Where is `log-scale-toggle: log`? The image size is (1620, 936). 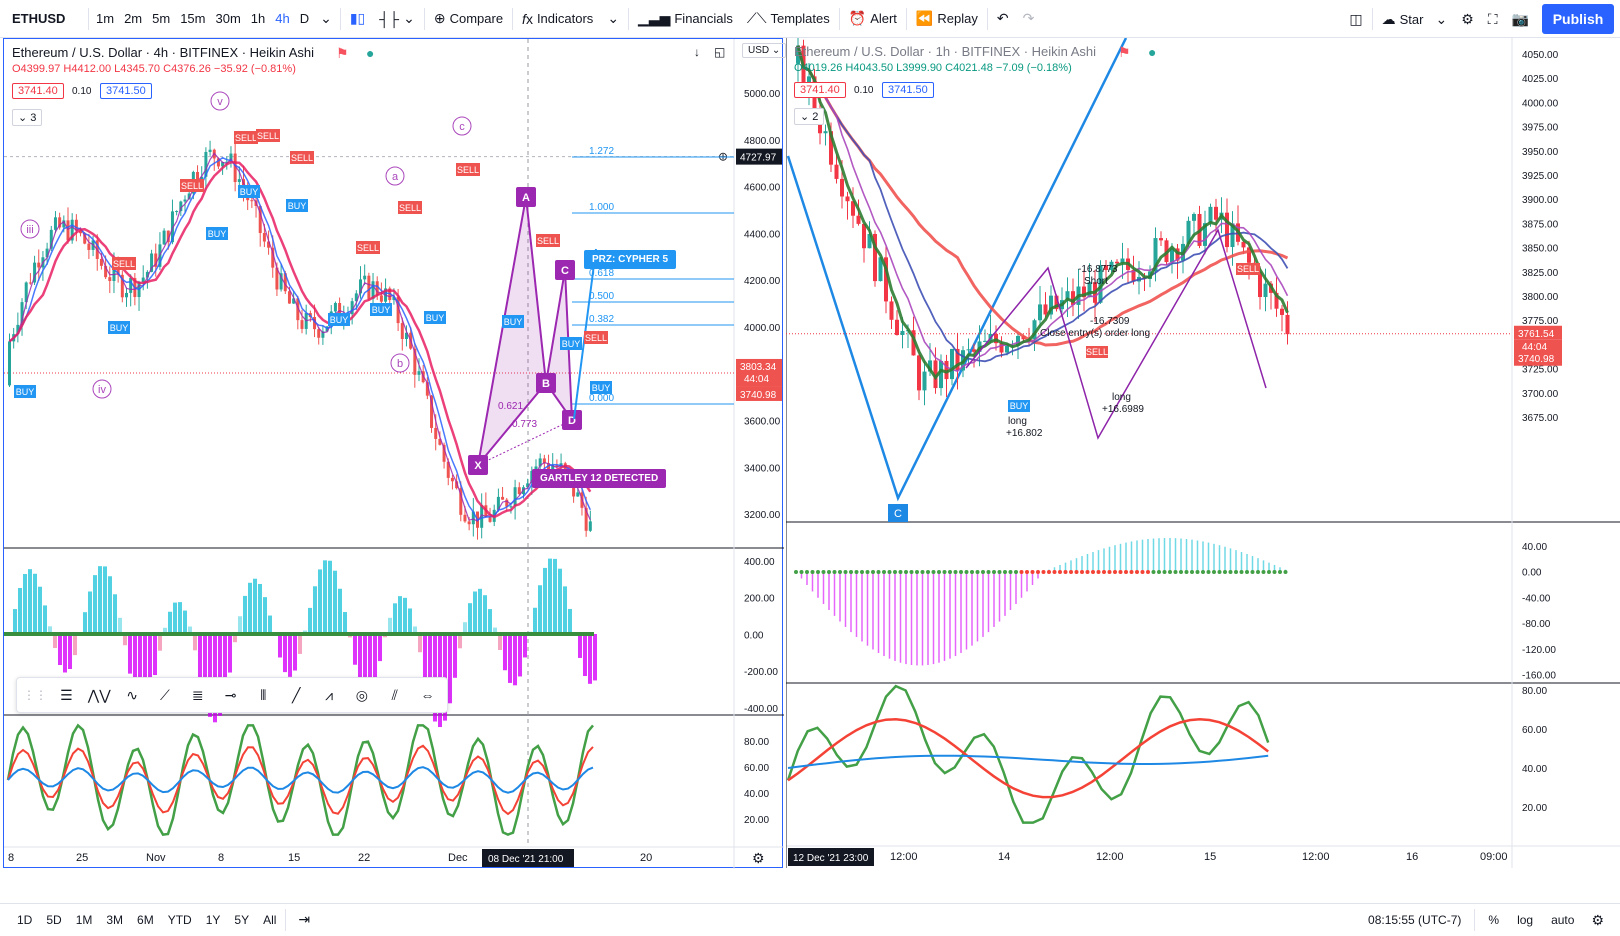
log-scale-toggle: log is located at coordinates (1525, 920).